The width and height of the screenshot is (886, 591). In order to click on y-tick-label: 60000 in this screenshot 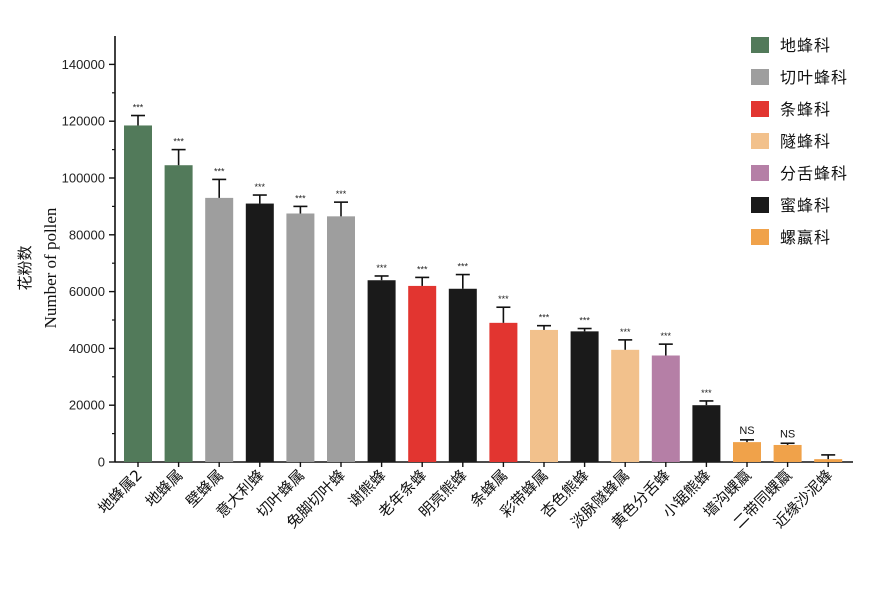, I will do `click(87, 291)`.